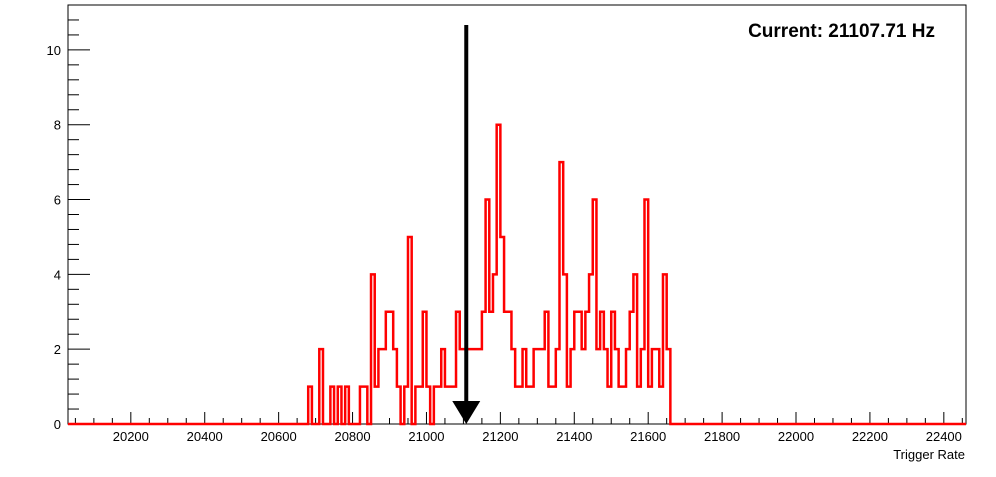  What do you see at coordinates (929, 454) in the screenshot?
I see `x-axis-label: Trigger Rate` at bounding box center [929, 454].